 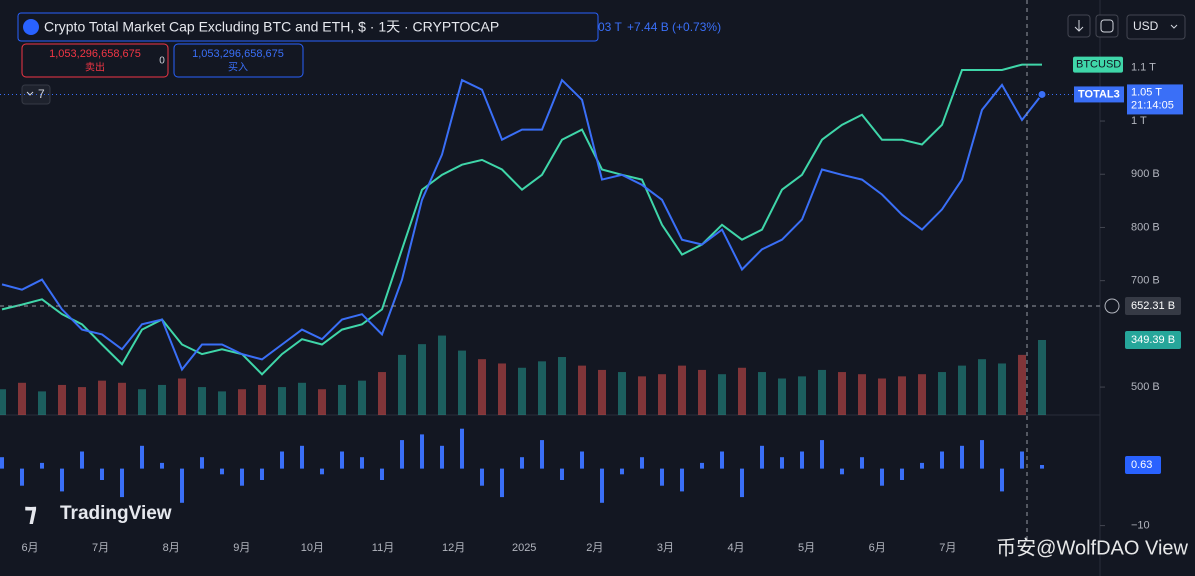 I want to click on crosshair-label-box, so click(x=1153, y=306).